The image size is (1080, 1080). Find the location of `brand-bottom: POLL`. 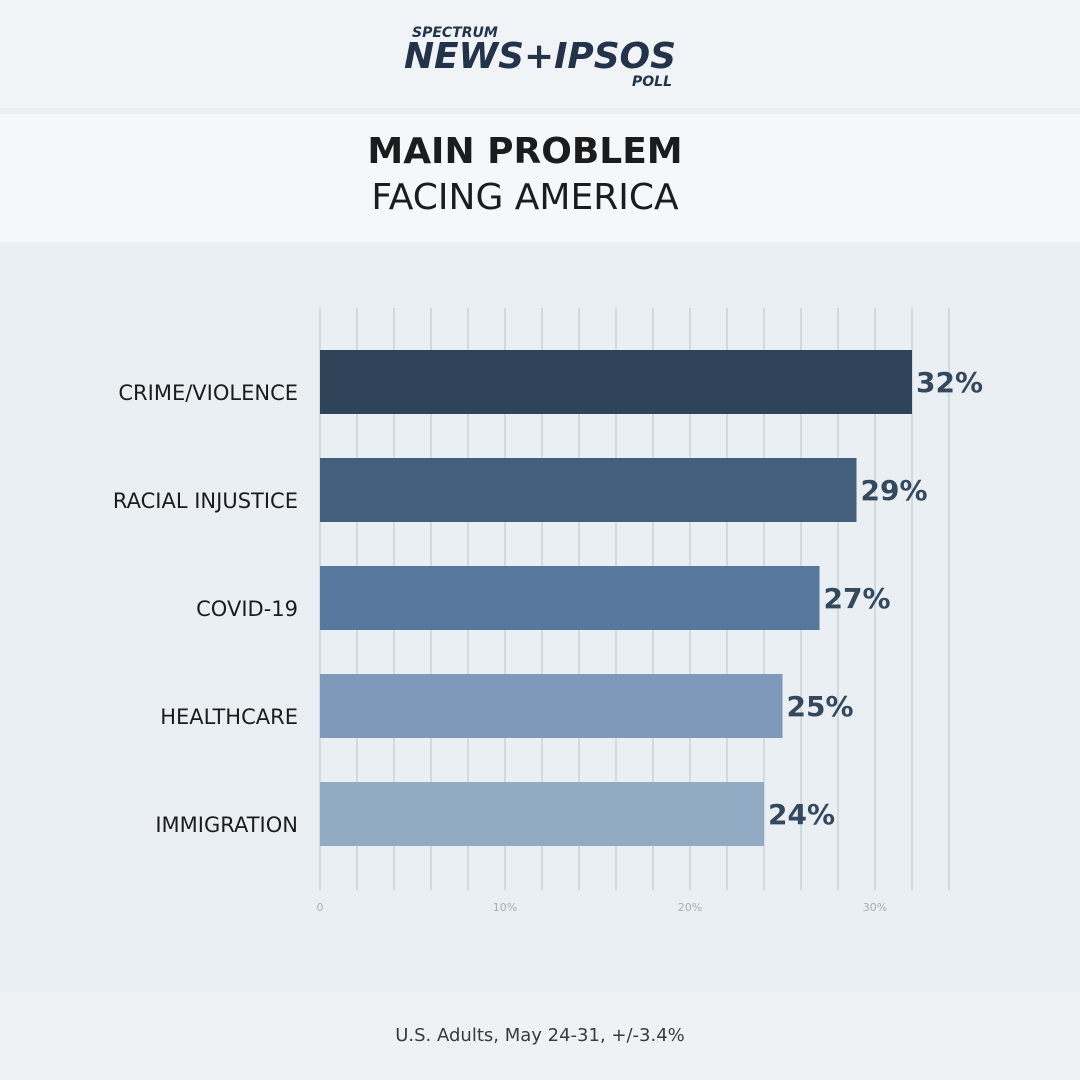

brand-bottom: POLL is located at coordinates (652, 82).